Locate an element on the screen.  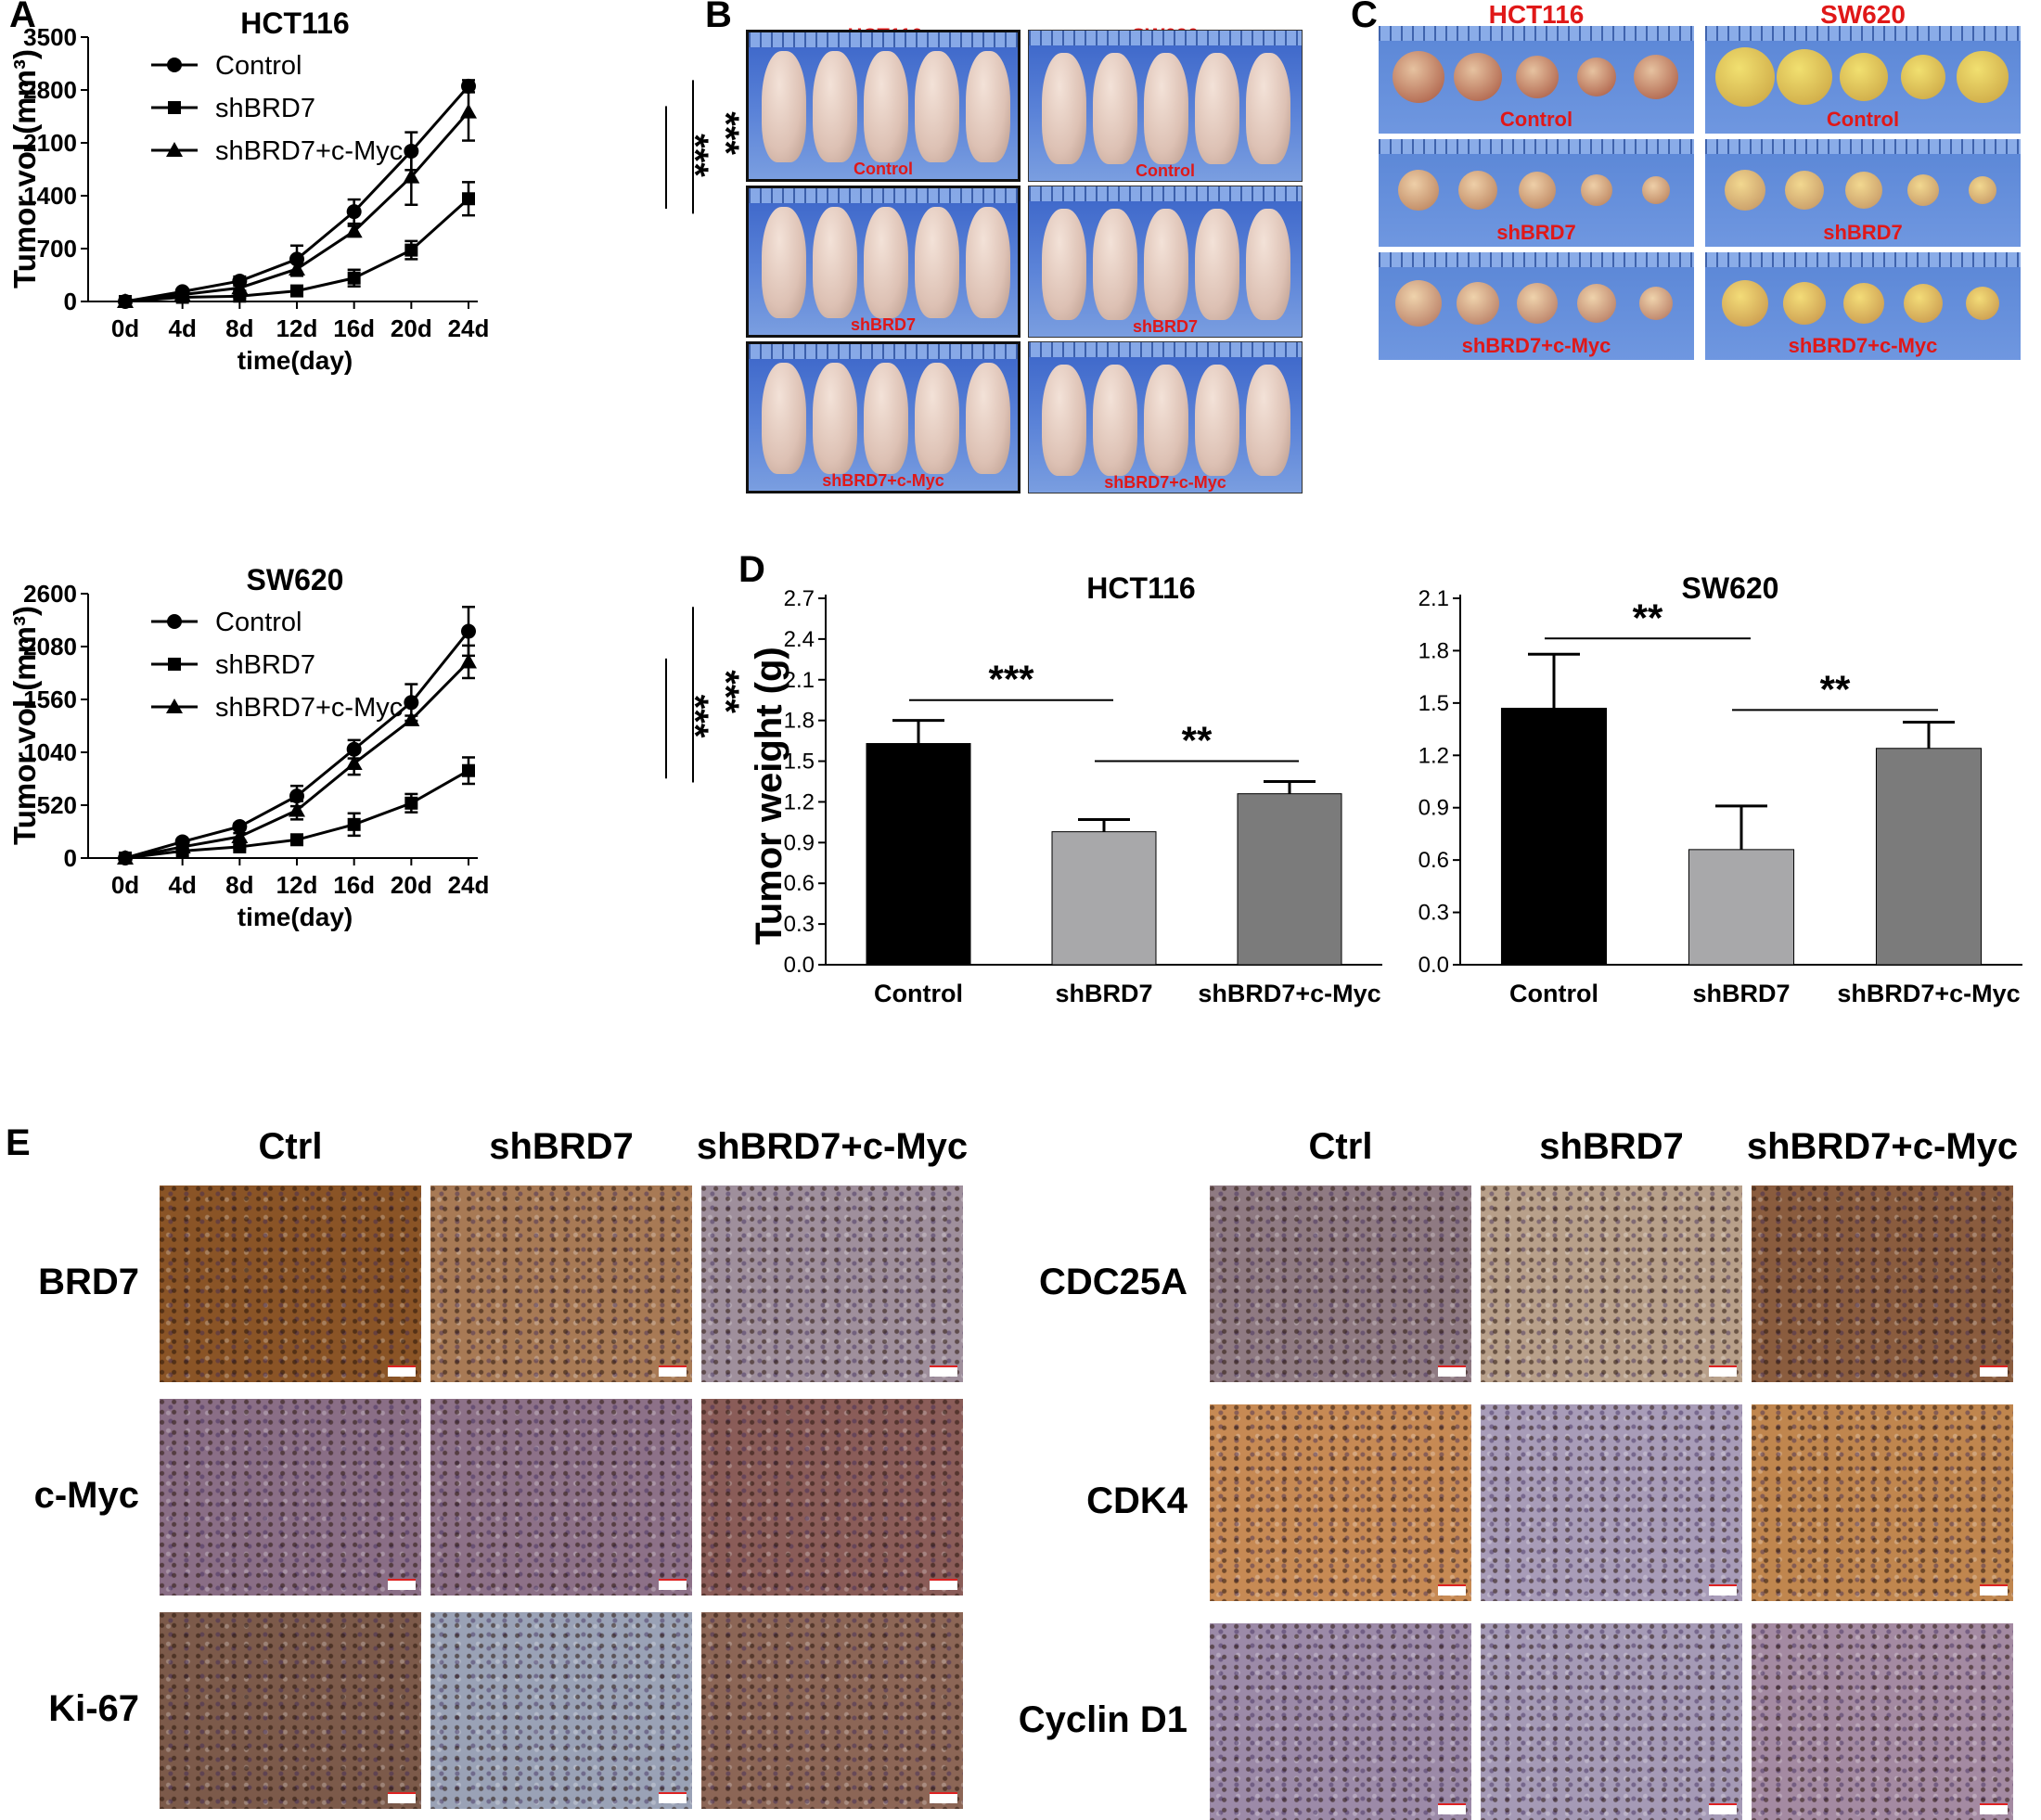
line1-y-axis-label: Tumor vol (mm³) is located at coordinates (24, 725).